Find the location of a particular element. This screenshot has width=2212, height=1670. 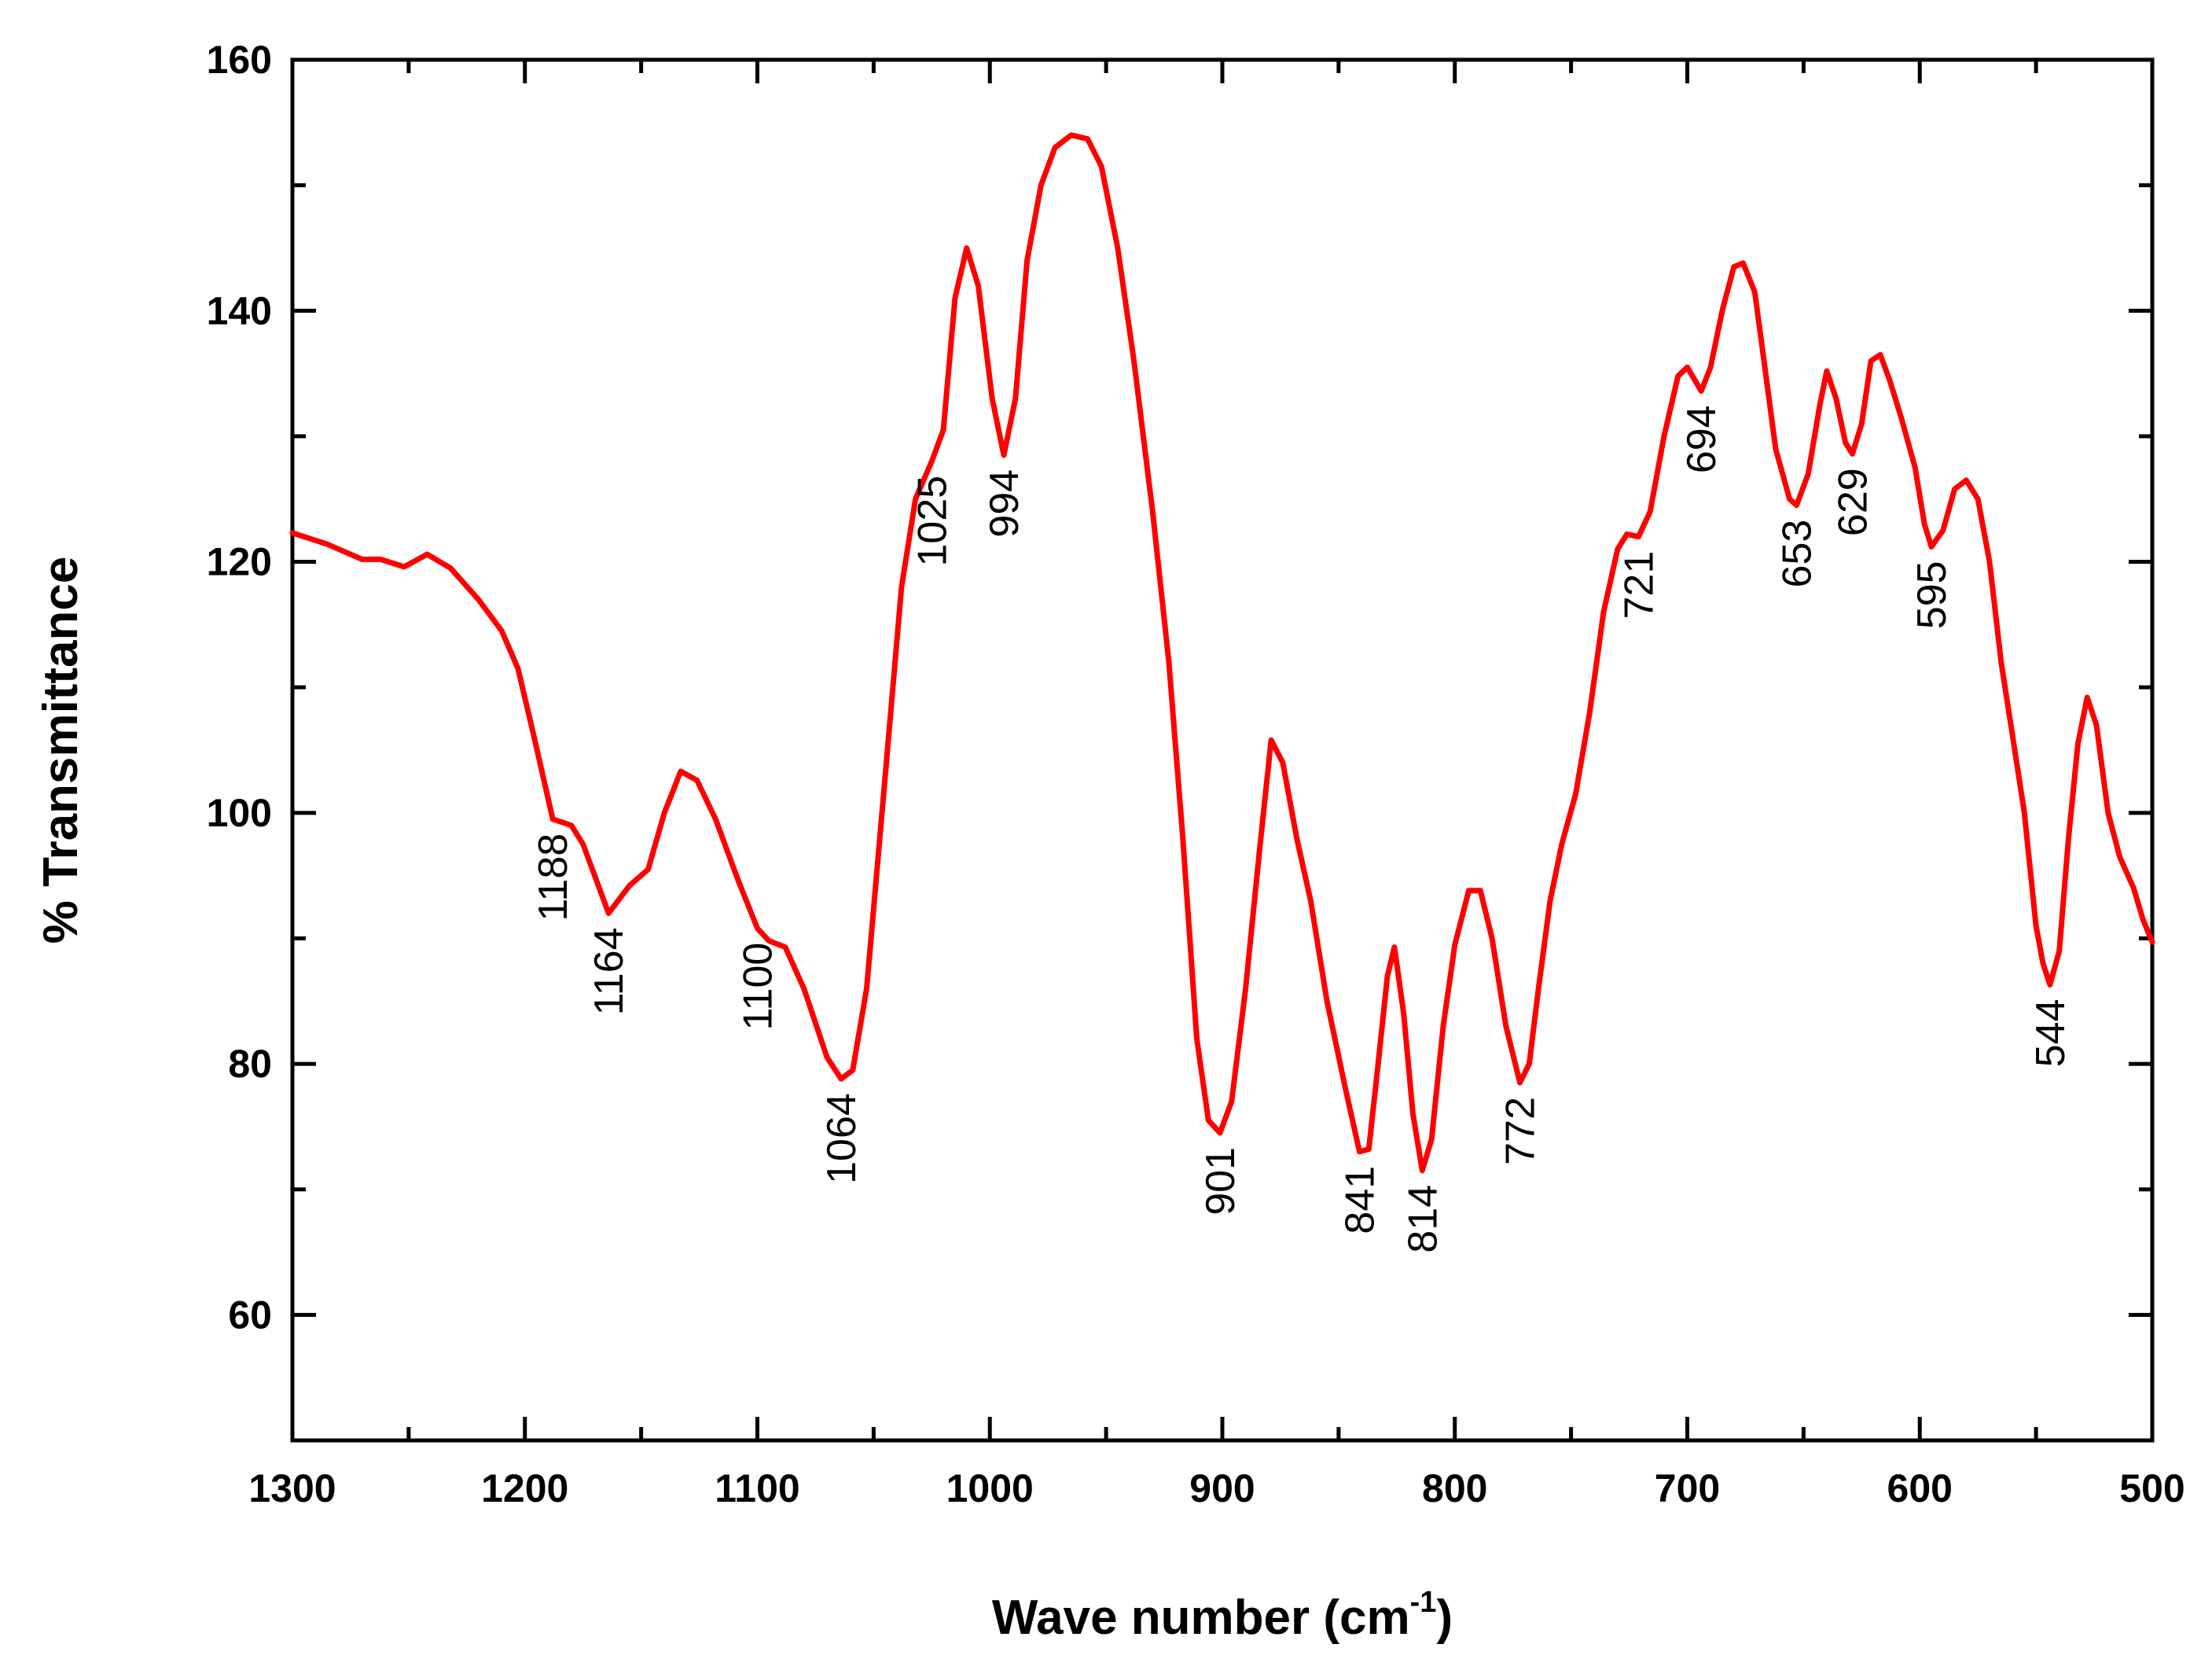

peak-label: 1100 is located at coordinates (758, 987).